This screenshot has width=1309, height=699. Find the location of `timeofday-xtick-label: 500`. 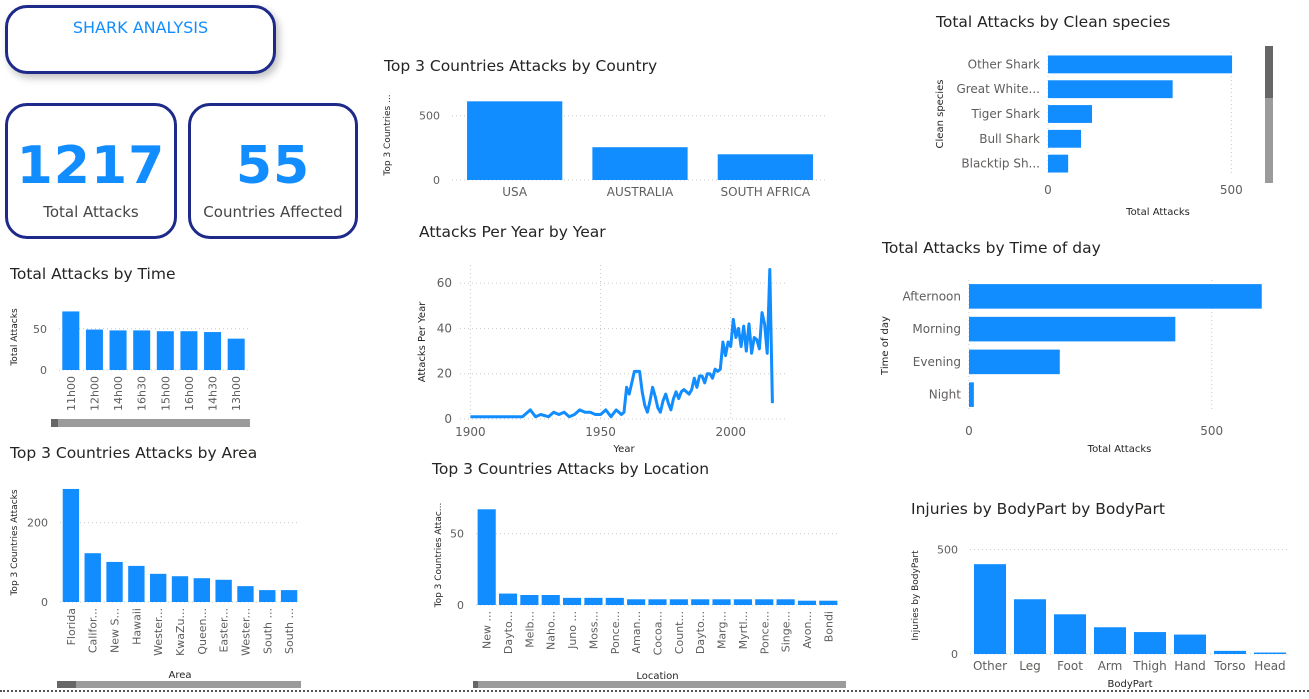

timeofday-xtick-label: 500 is located at coordinates (1211, 431).